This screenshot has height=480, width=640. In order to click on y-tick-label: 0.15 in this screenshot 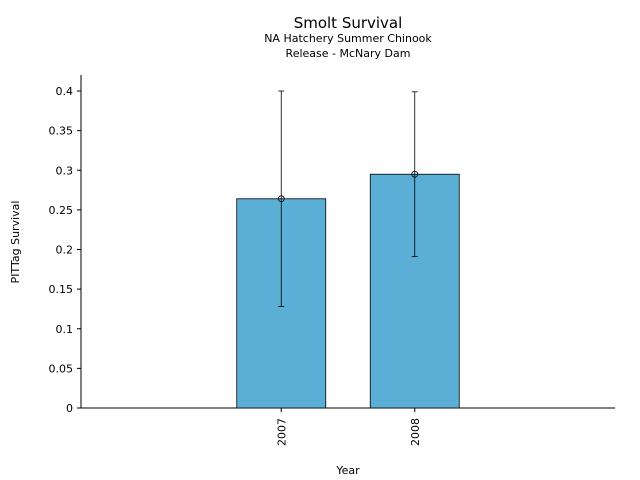, I will do `click(61, 289)`.